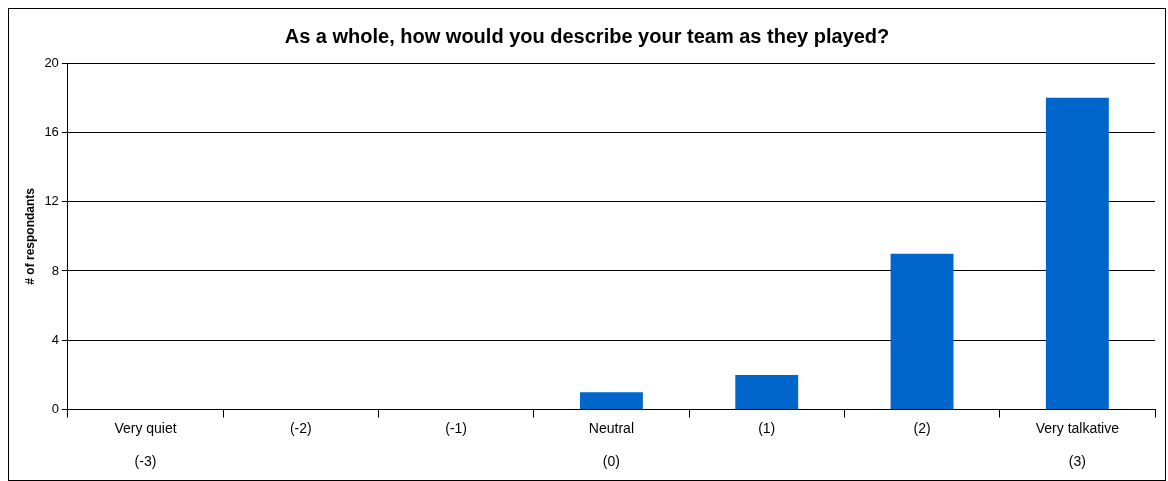  I want to click on y-tick-label: 20, so click(51, 62).